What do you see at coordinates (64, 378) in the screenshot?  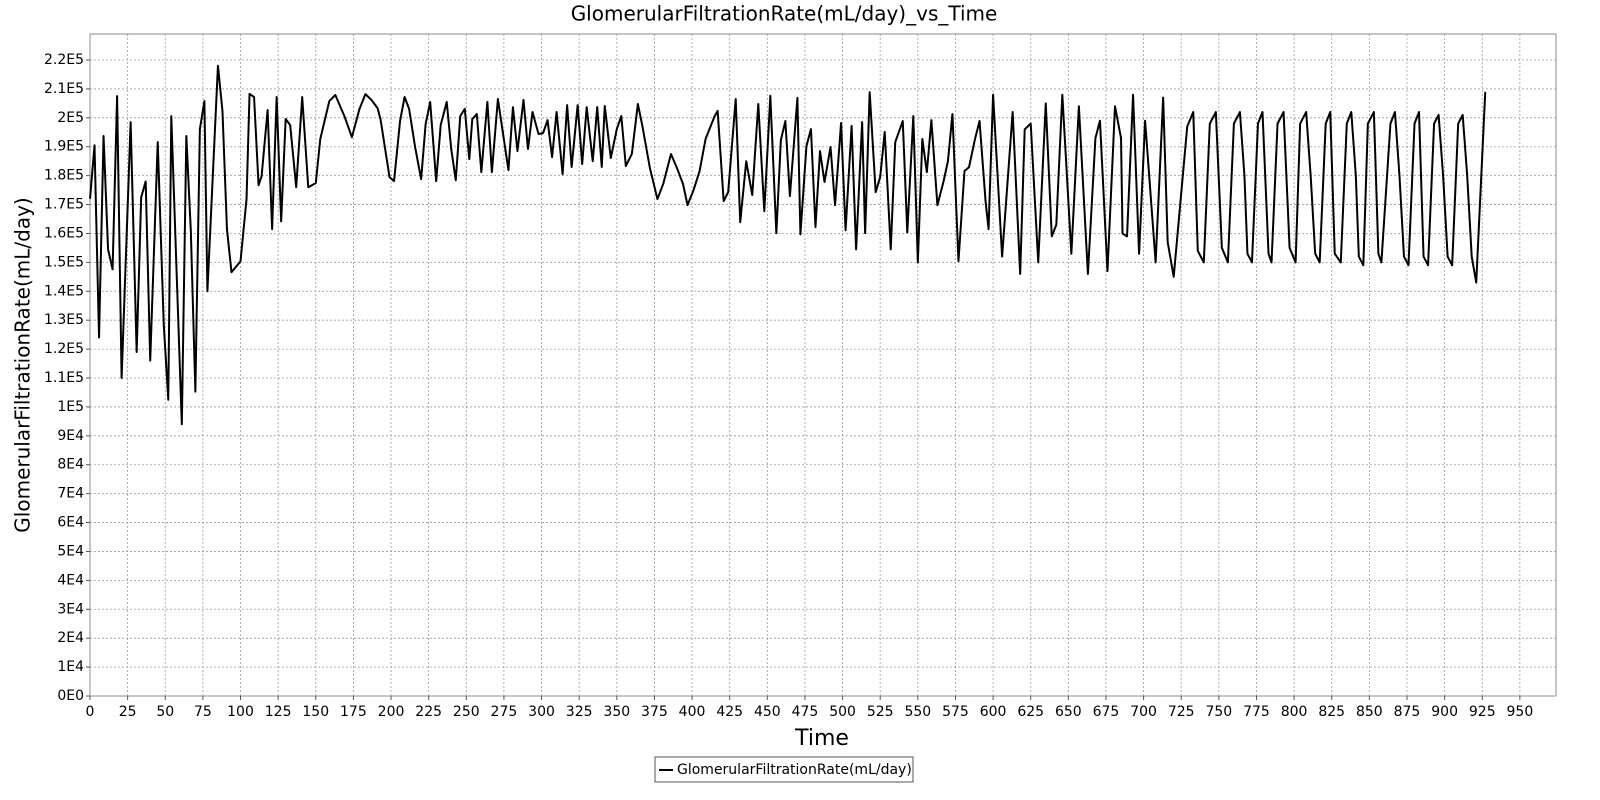 I see `y-tick-label: 1.1E5` at bounding box center [64, 378].